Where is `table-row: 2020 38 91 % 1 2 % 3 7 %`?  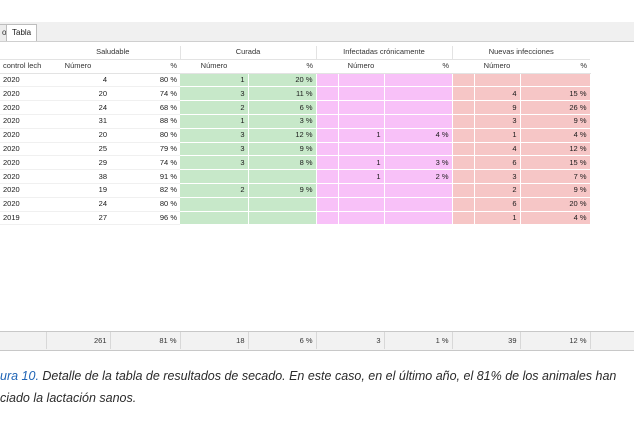 table-row: 2020 38 91 % 1 2 % 3 7 % is located at coordinates (295, 176).